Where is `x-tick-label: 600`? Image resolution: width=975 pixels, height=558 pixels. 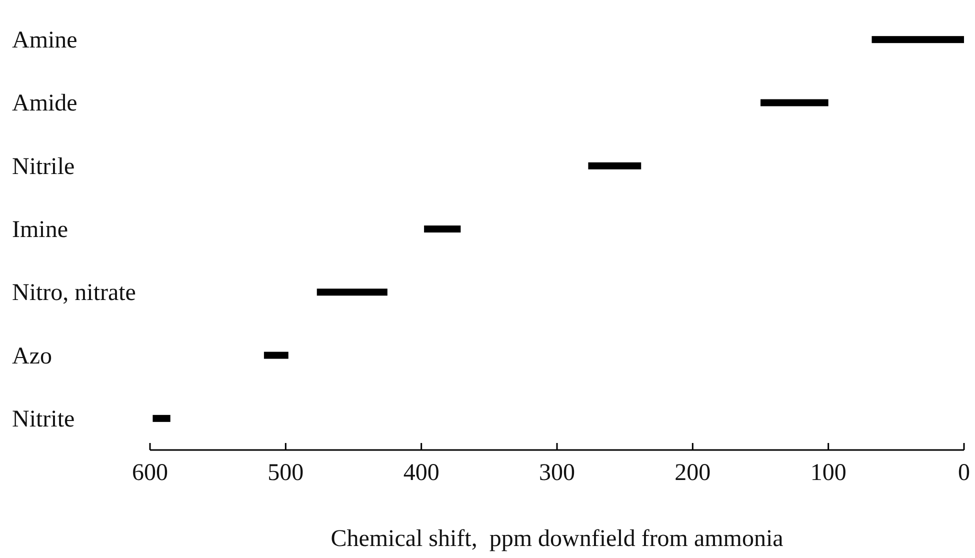 x-tick-label: 600 is located at coordinates (150, 473).